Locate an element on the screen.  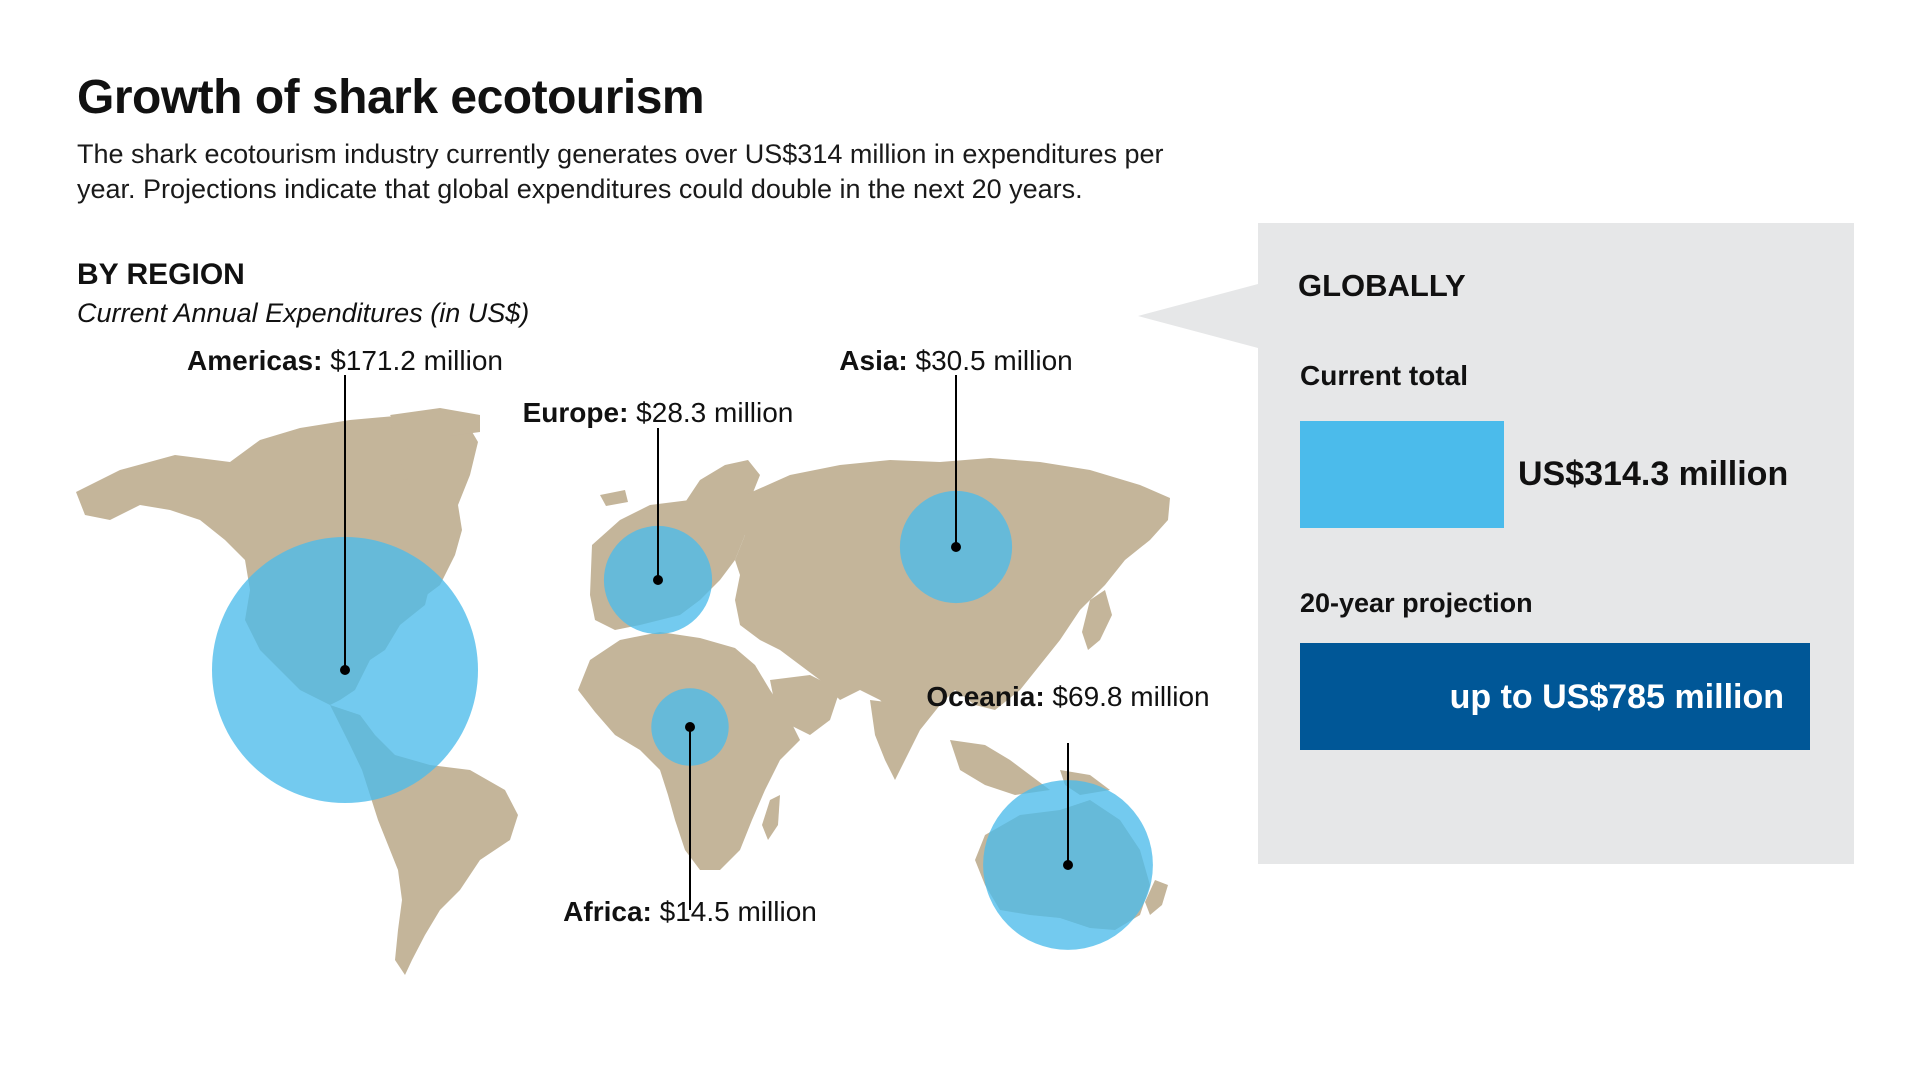
center-dot-oceania is located at coordinates (1068, 865).